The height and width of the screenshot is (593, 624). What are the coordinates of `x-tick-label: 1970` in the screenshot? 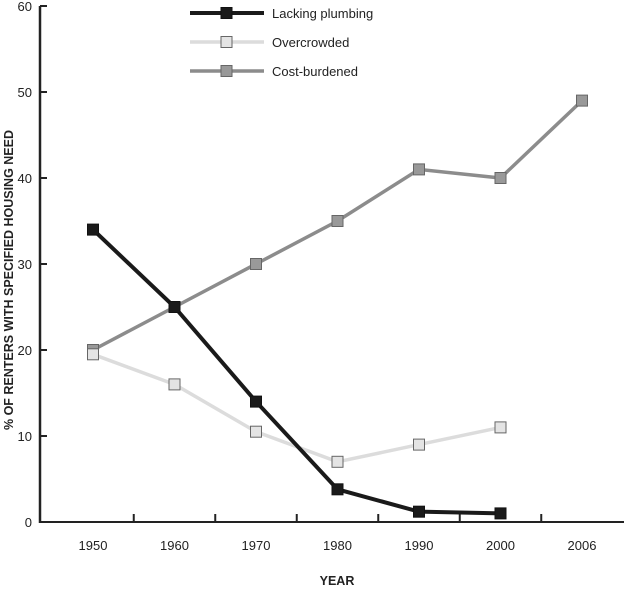 It's located at (256, 545).